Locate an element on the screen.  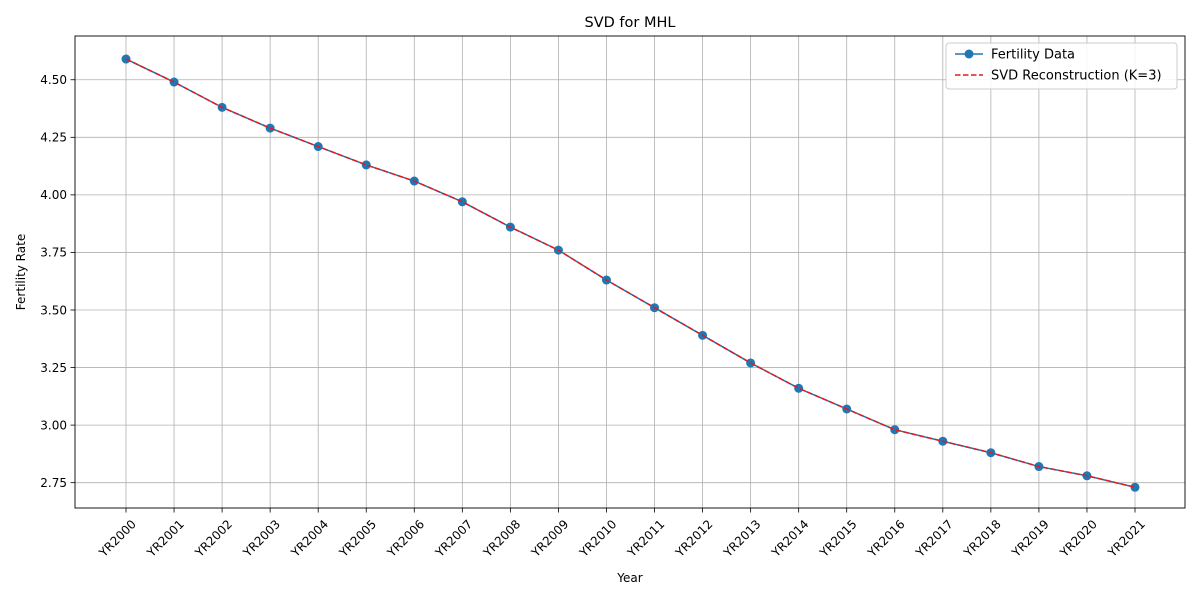
legend-box is located at coordinates (1061, 66).